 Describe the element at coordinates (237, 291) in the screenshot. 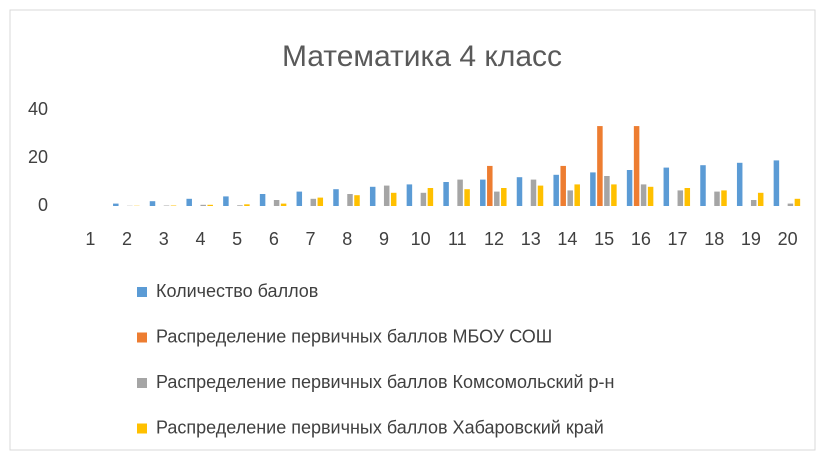

I see `legend-label: Количество баллов` at that location.